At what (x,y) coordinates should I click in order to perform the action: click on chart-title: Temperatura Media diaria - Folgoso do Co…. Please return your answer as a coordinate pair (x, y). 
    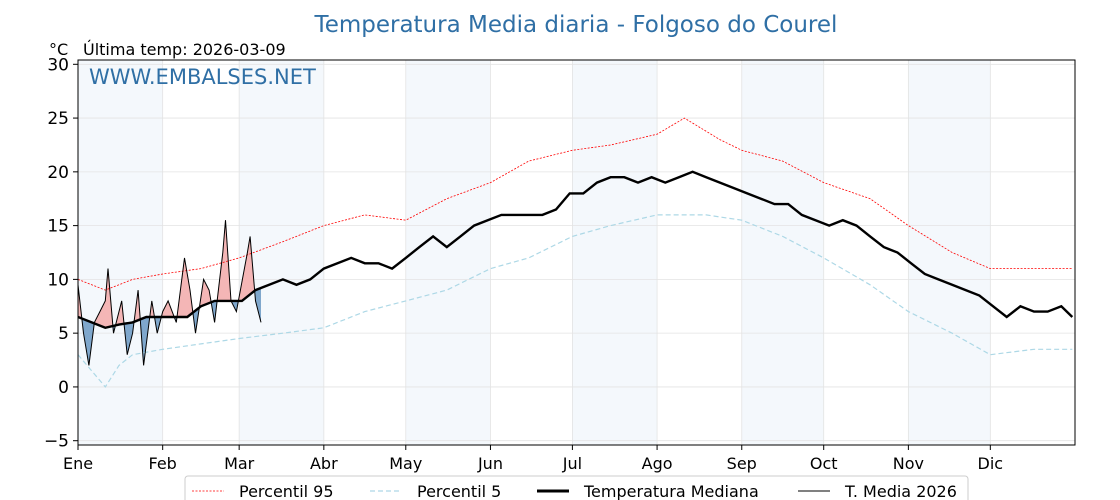
    Looking at the image, I should click on (576, 25).